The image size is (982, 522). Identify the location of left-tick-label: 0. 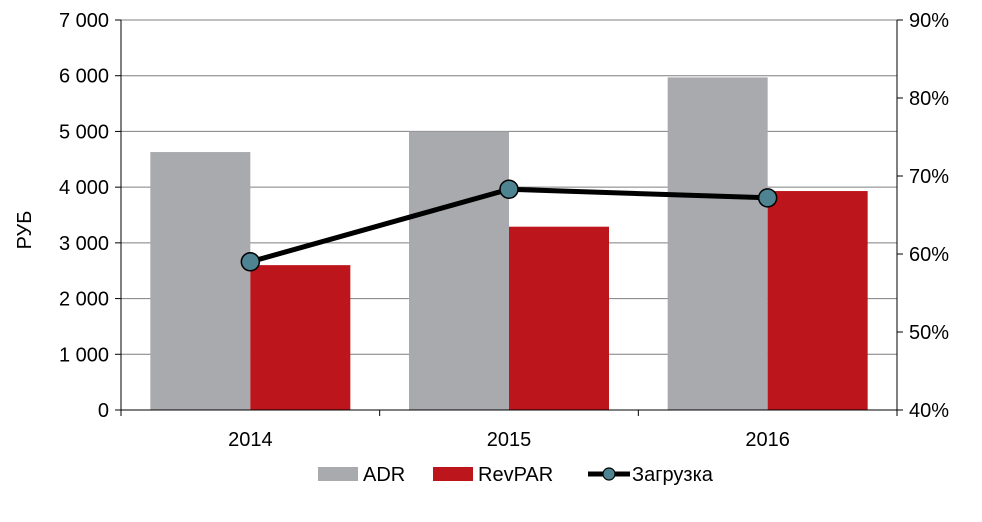
(103, 411).